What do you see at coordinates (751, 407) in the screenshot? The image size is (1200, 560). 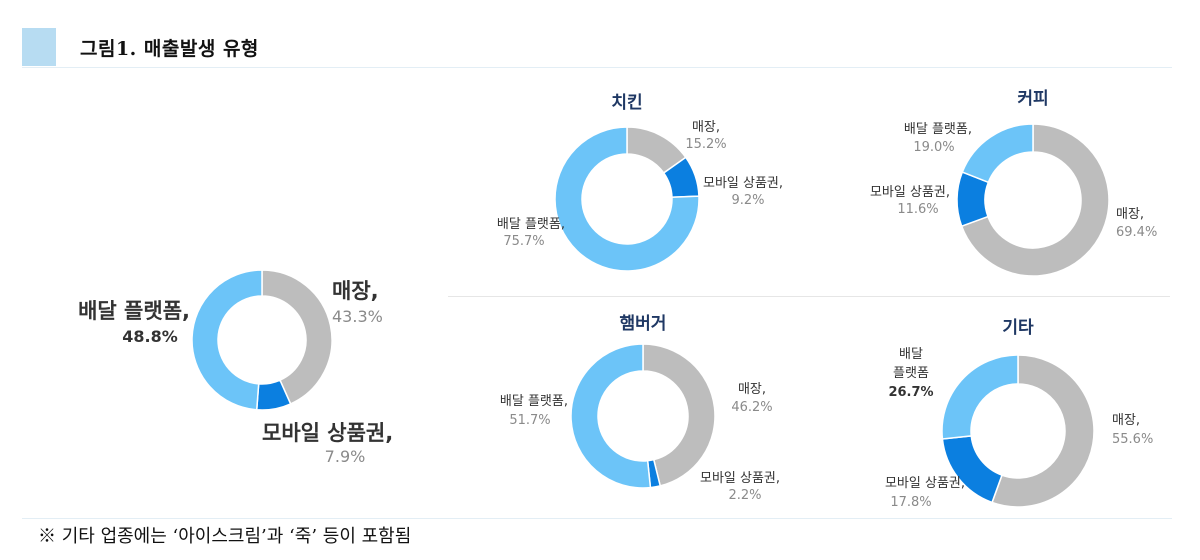 I see `slice-value-label: 46.2%` at bounding box center [751, 407].